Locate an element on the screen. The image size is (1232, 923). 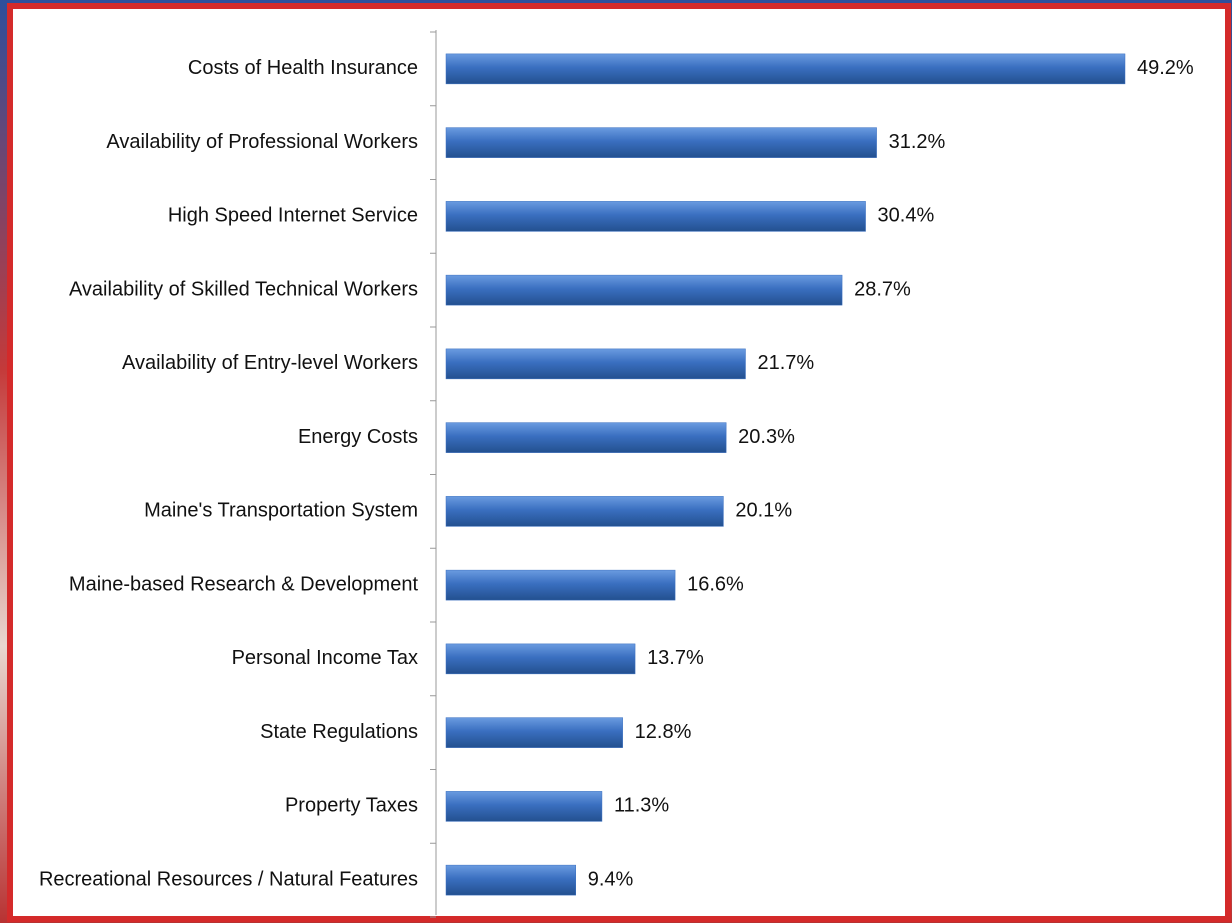
category-label: Maine's Transportation System is located at coordinates (281, 511).